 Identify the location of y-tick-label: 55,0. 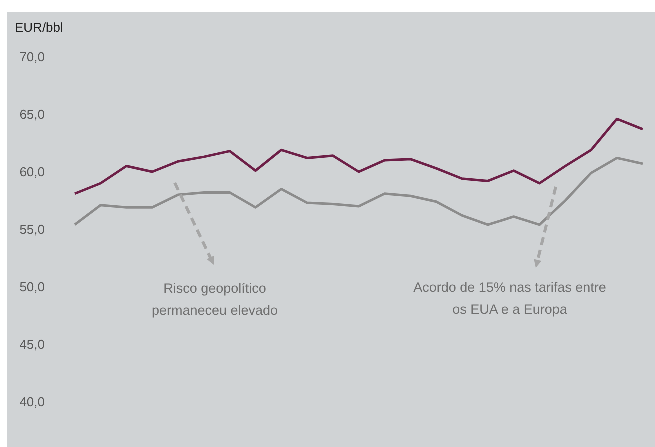
(32, 230).